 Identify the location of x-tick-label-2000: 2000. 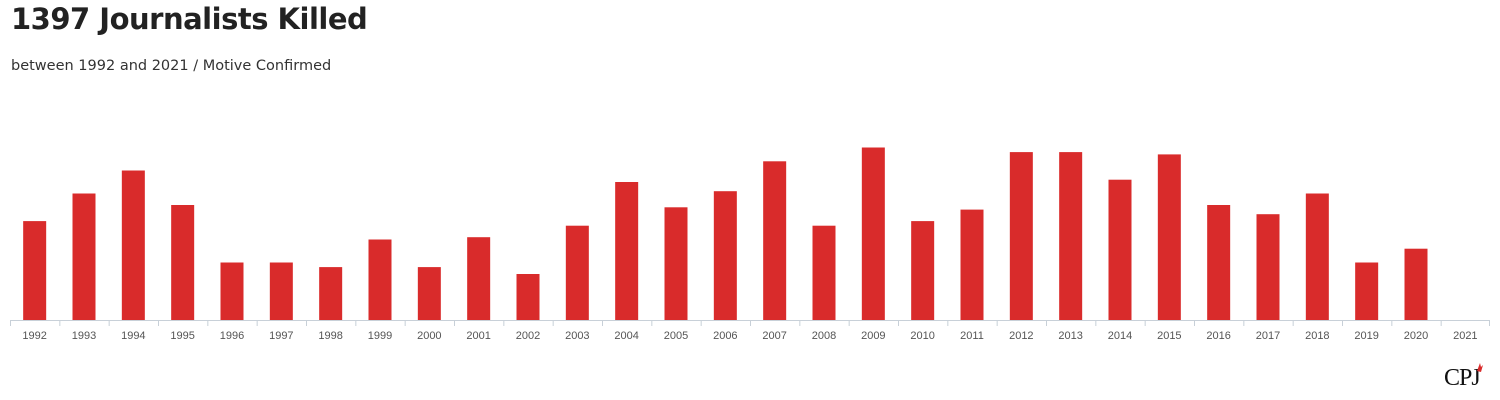
(429, 336).